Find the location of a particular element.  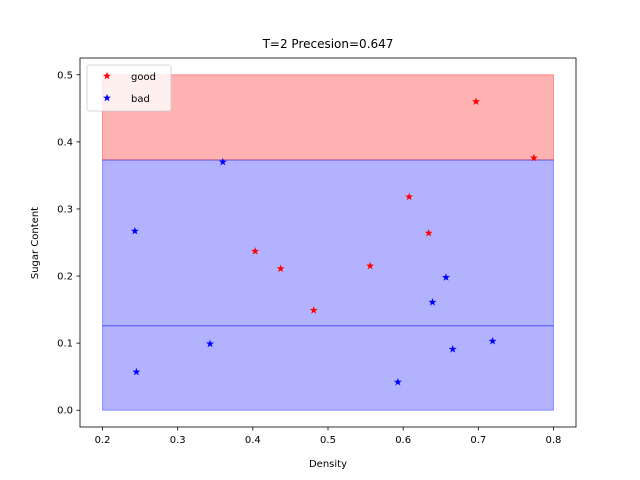

x-tick-label: 0.2 is located at coordinates (103, 440).